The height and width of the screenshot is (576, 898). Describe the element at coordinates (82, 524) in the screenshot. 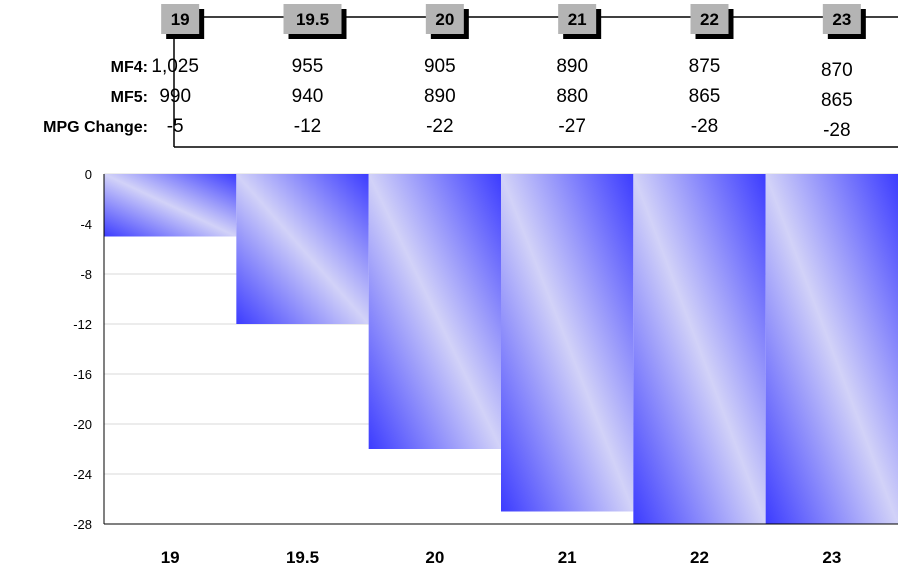

I see `y-tick-label: -28` at that location.